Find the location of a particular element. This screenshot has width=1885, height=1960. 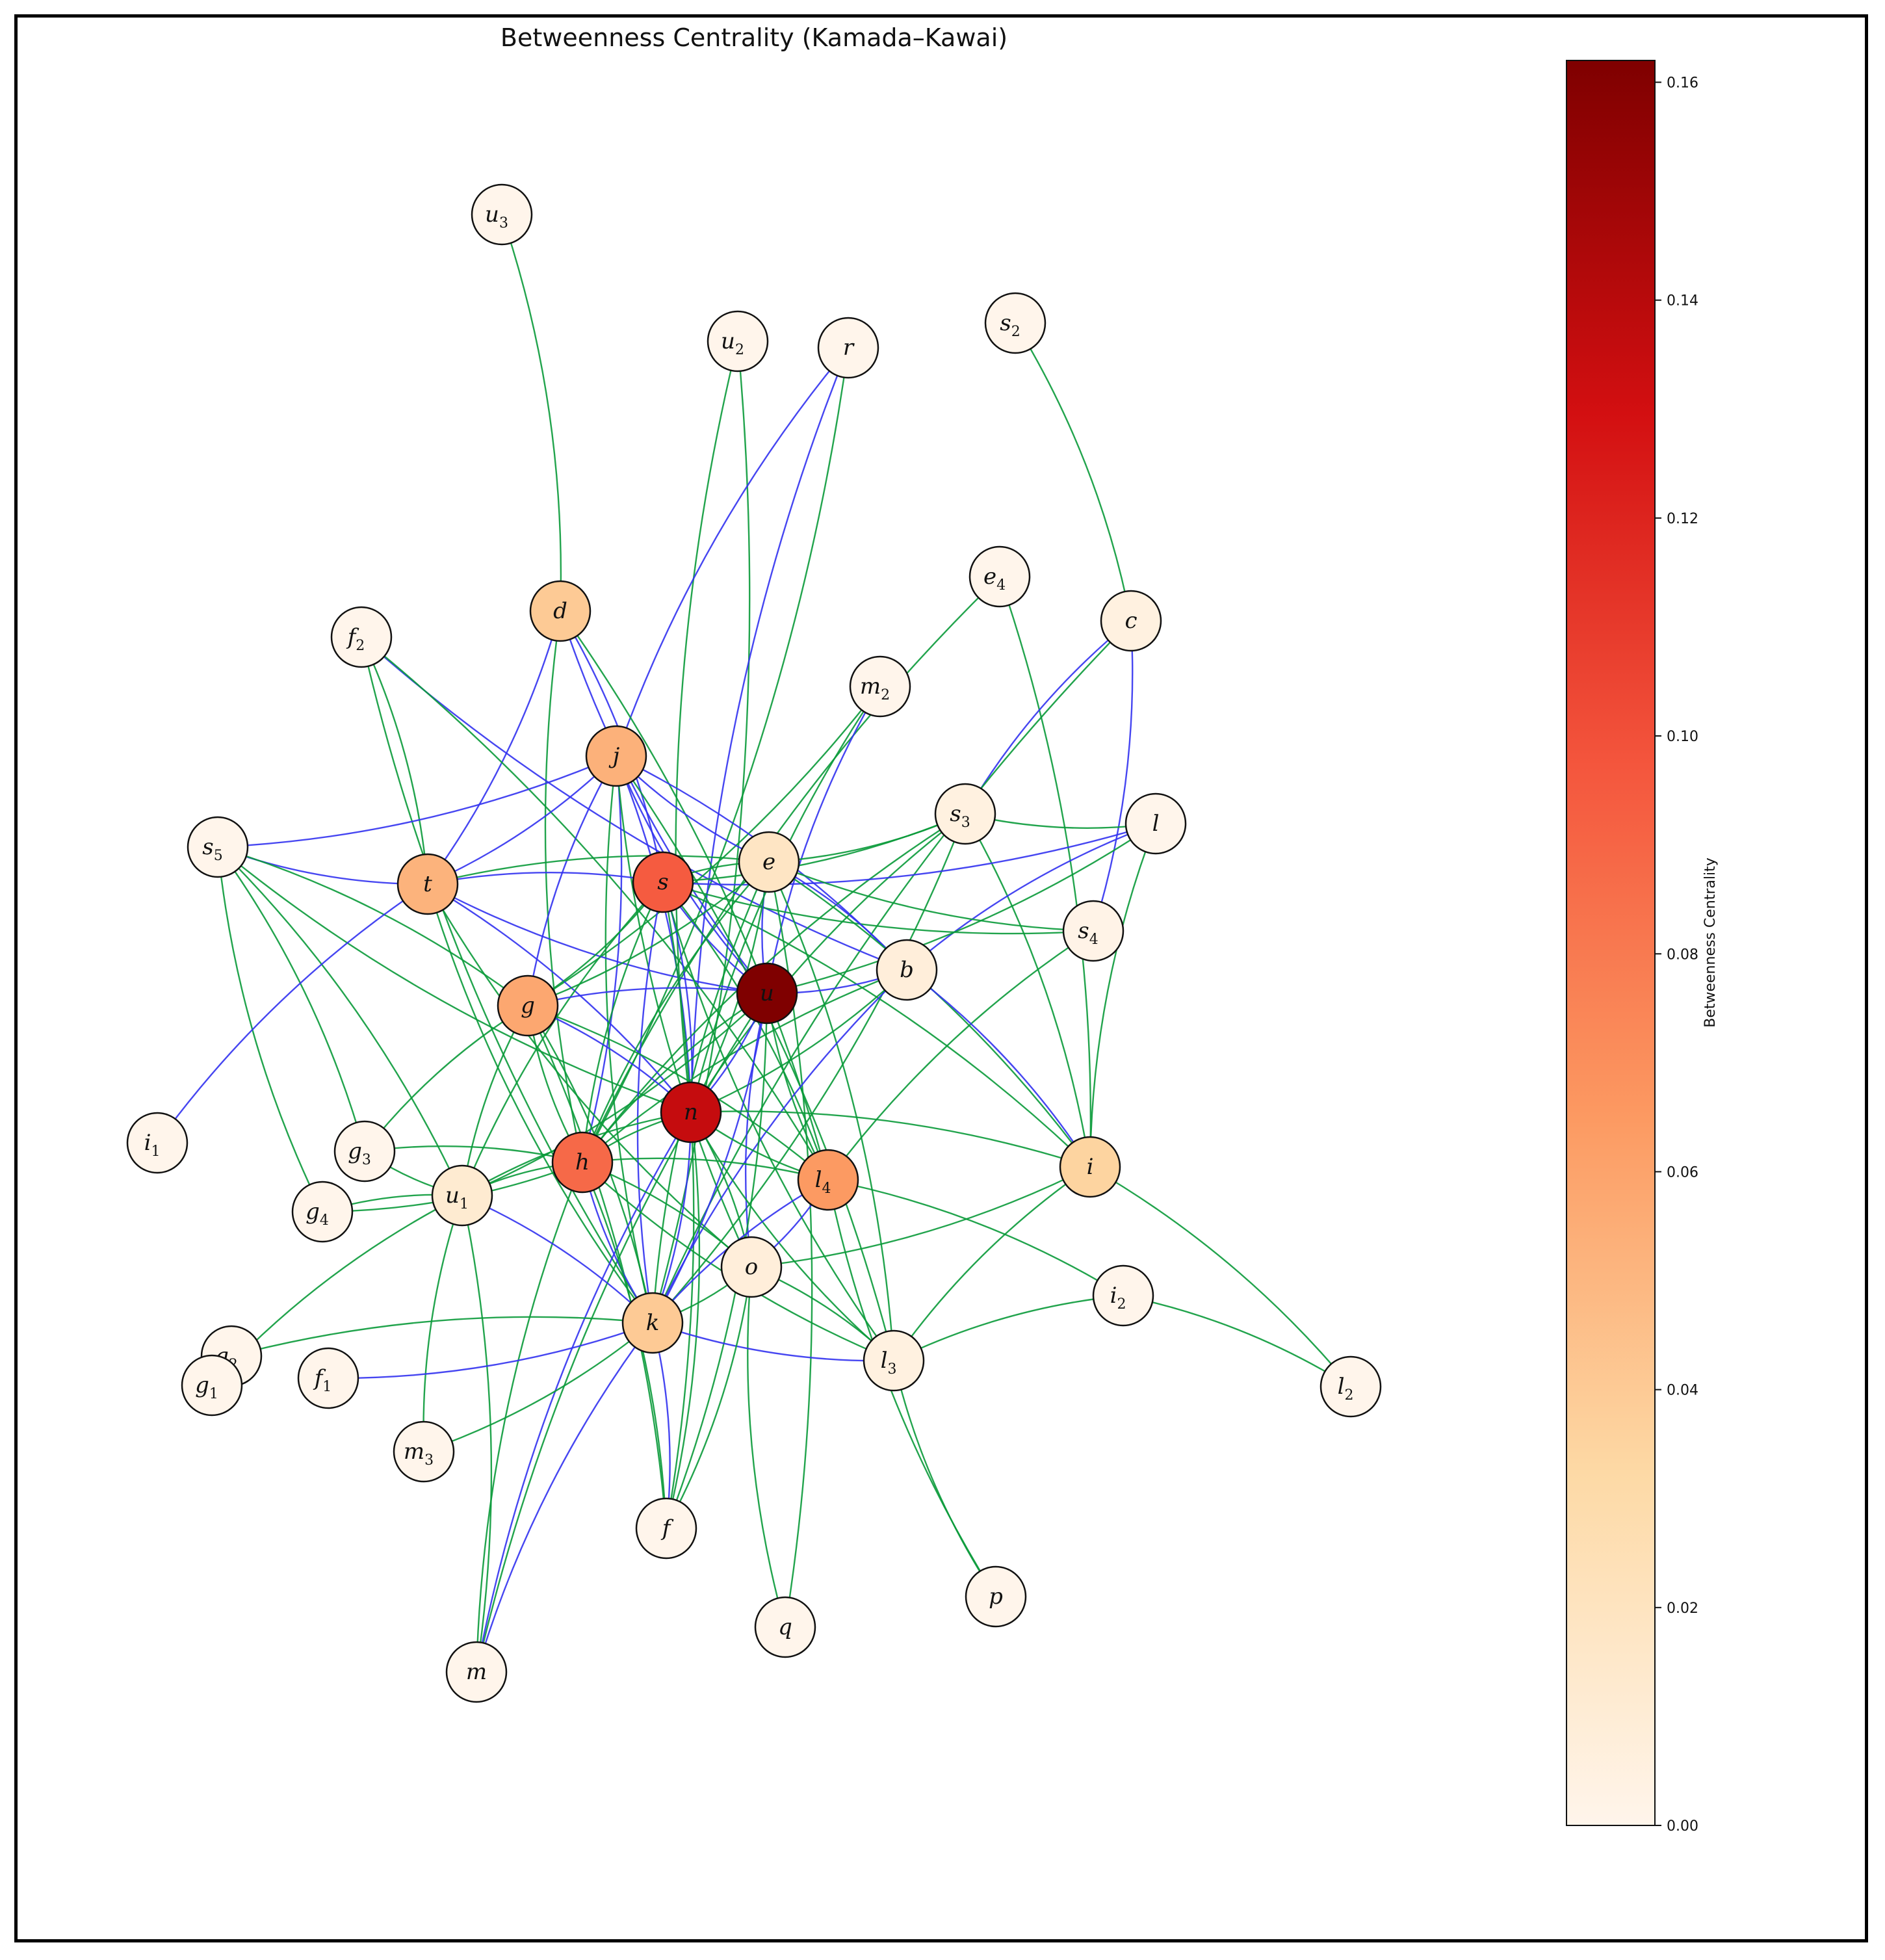

edge-k-l3 is located at coordinates (773, 1342).